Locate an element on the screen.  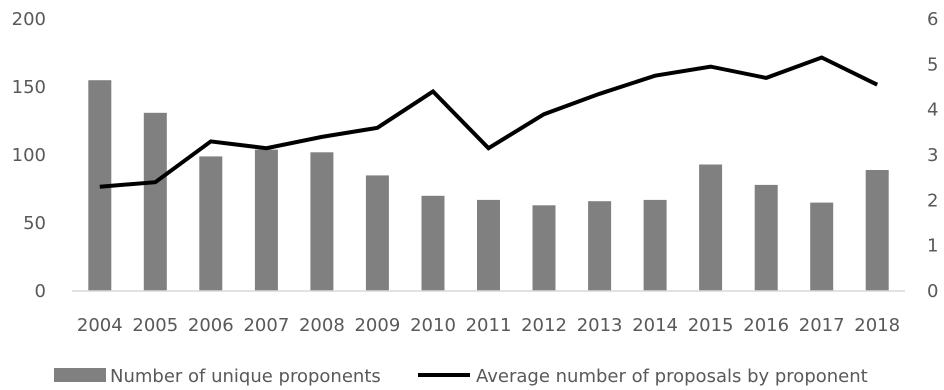
bar-2013 is located at coordinates (600, 246).